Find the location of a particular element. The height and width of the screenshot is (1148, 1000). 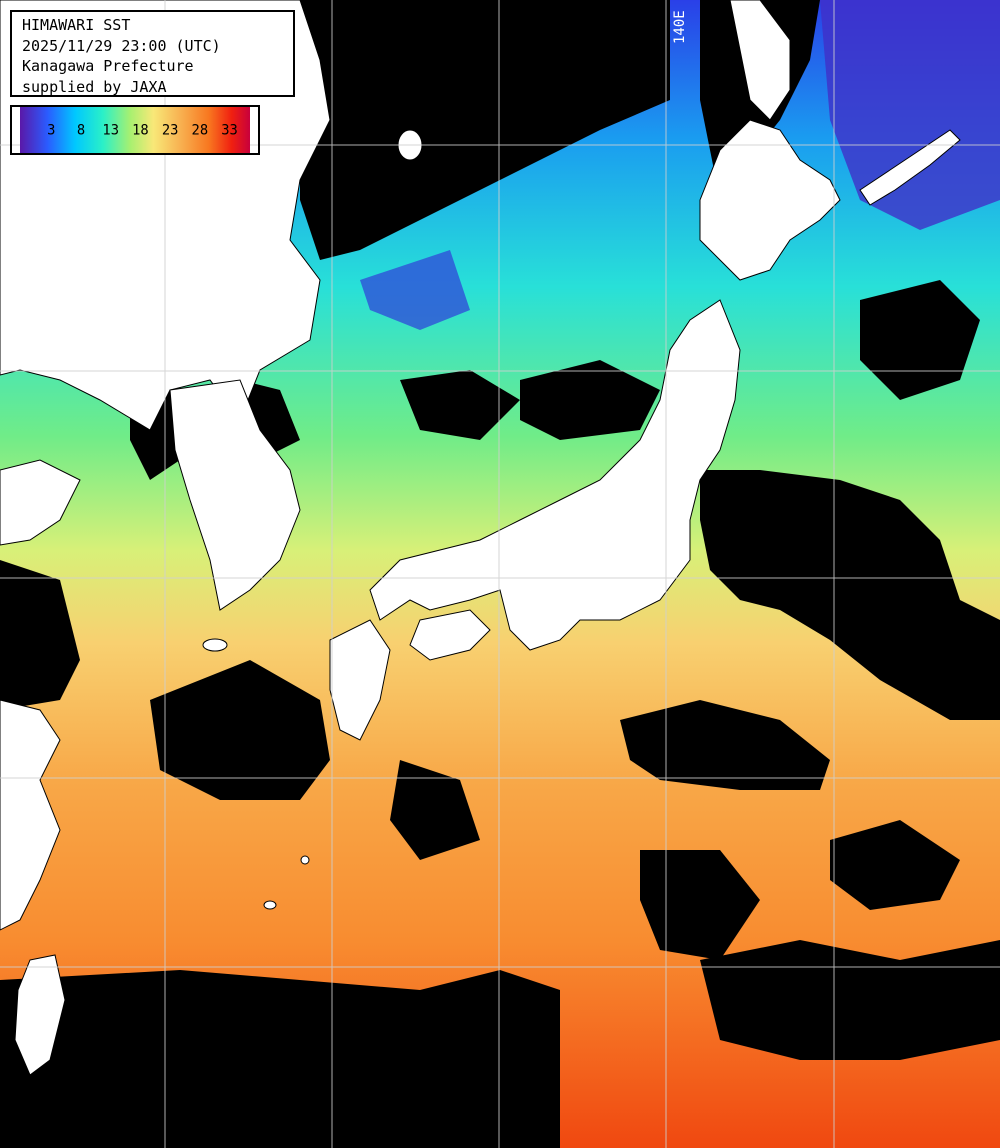

lat-label-40n: 40N is located at coordinates (17, 362).